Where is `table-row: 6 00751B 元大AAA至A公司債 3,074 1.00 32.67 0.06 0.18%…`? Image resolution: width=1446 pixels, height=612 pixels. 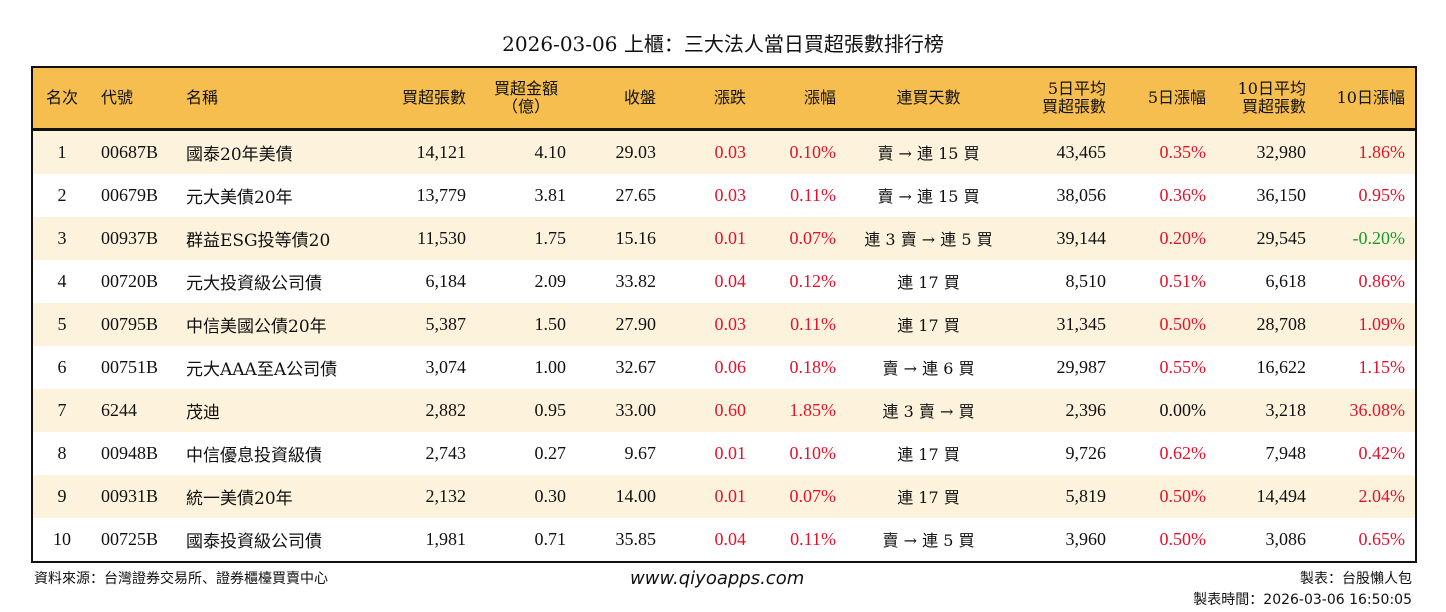
table-row: 6 00751B 元大AAA至A公司債 3,074 1.00 32.67 0.06 0.18%… is located at coordinates (724, 367).